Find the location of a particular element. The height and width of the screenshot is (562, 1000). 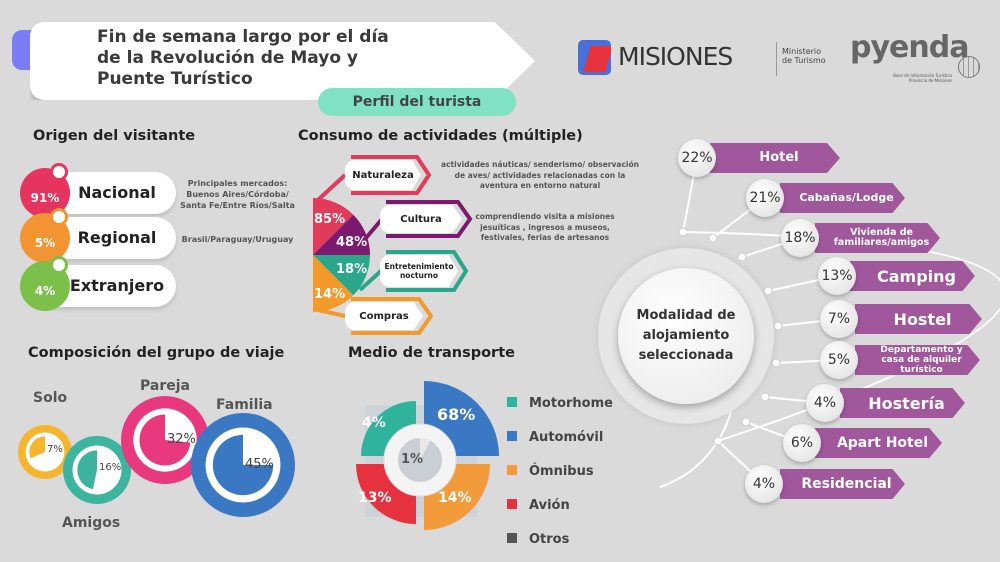

legend-label: Automóvil is located at coordinates (566, 437).